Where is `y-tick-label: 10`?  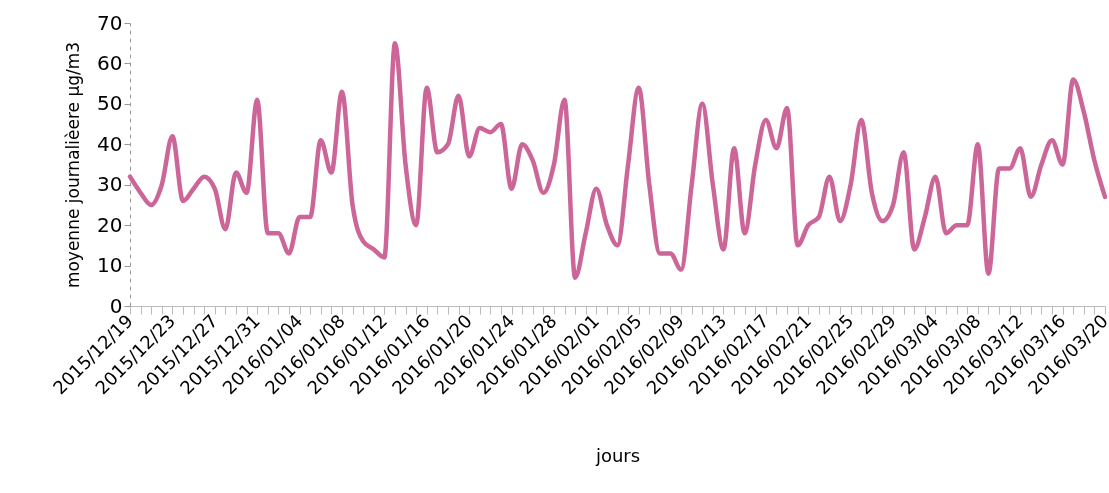 y-tick-label: 10 is located at coordinates (110, 265).